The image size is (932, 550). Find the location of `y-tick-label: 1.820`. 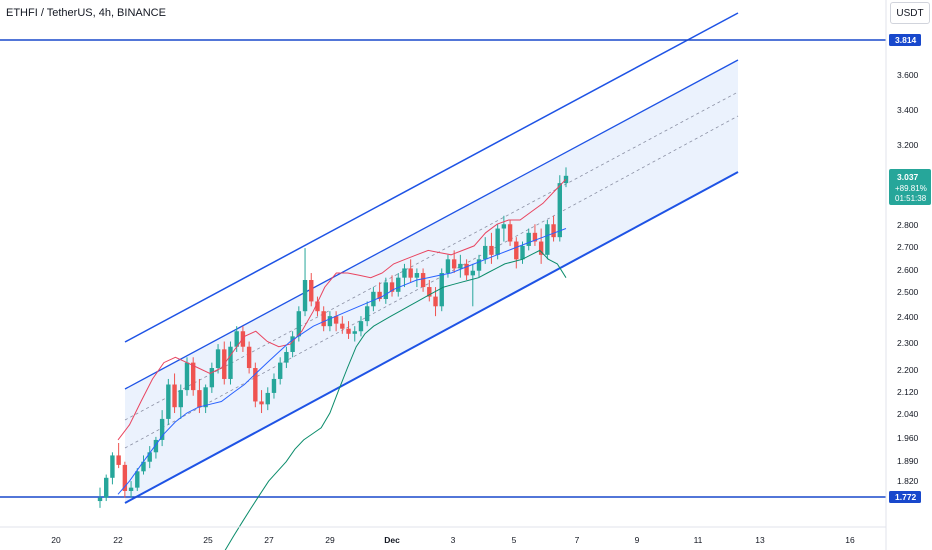

y-tick-label: 1.820 is located at coordinates (908, 481).